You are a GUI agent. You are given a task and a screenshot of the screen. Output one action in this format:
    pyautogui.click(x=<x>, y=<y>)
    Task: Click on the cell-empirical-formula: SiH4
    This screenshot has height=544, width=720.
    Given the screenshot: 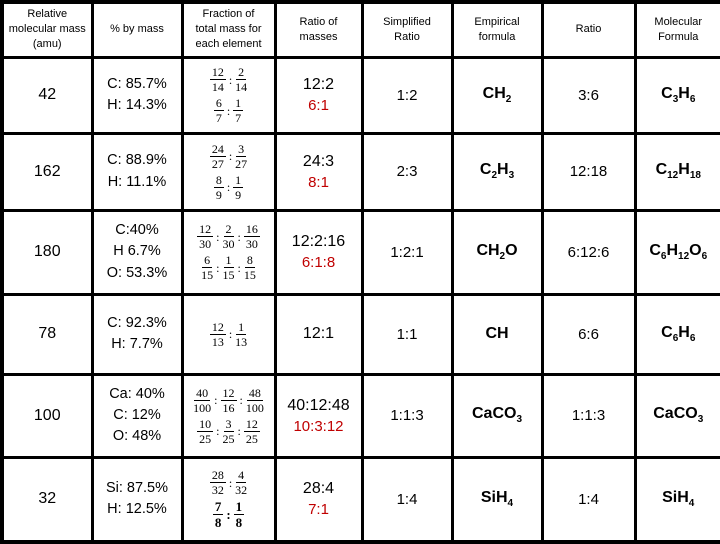 What is the action you would take?
    pyautogui.click(x=497, y=499)
    